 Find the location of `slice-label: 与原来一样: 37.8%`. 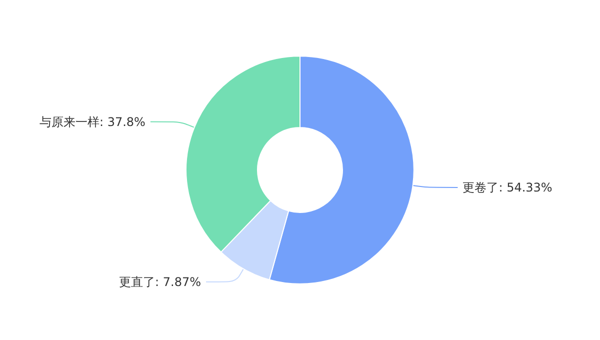

slice-label: 与原来一样: 37.8% is located at coordinates (92, 121).